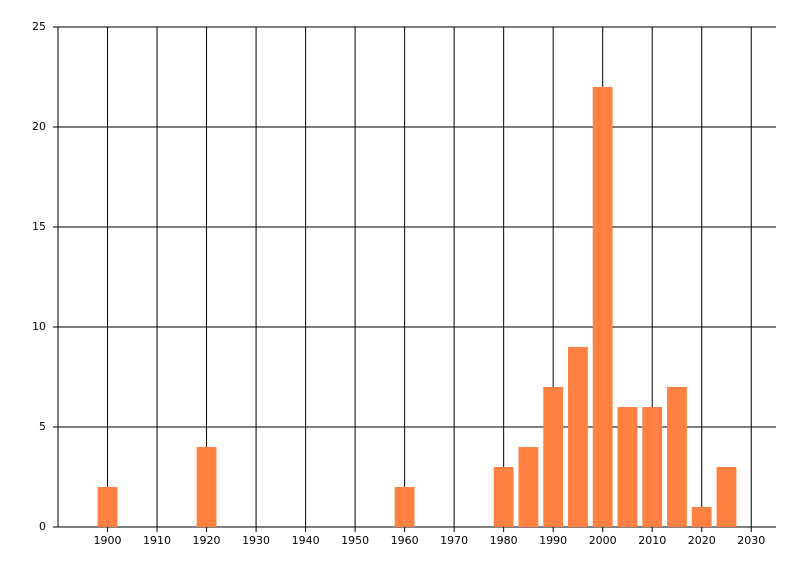 The height and width of the screenshot is (576, 800). Describe the element at coordinates (504, 540) in the screenshot. I see `x-tick-label: 1980` at that location.